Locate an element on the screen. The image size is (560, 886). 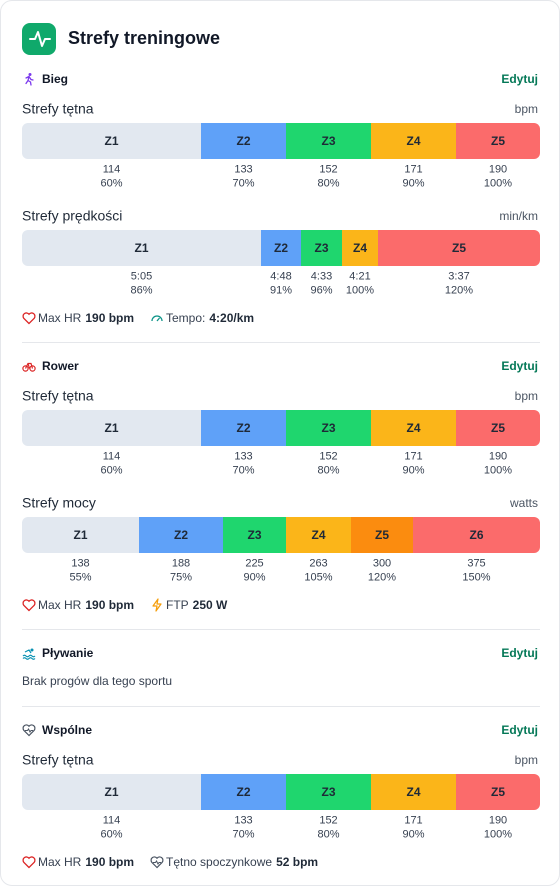
zone-percent: 70% is located at coordinates (243, 183).